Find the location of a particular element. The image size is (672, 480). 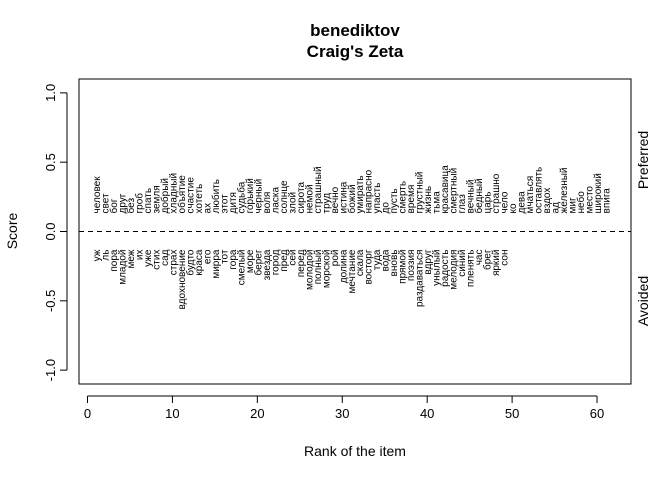

avoided-word: перед is located at coordinates (301, 263).